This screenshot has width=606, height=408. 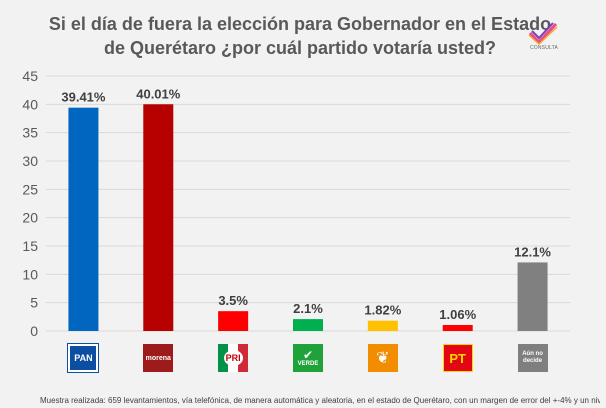 What do you see at coordinates (308, 308) in the screenshot?
I see `data-label: 2.1%` at bounding box center [308, 308].